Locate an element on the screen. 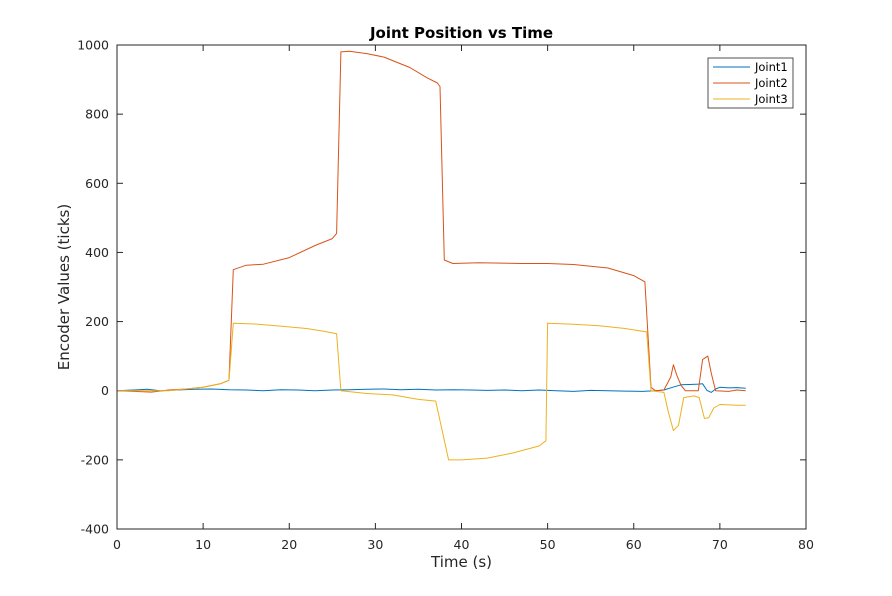 The height and width of the screenshot is (596, 892). legend-label-joint1: Joint1 is located at coordinates (771, 67).